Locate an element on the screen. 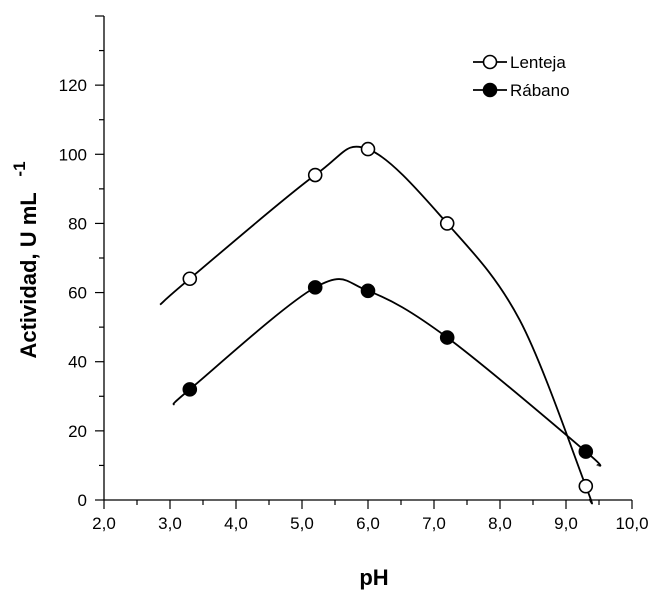 The height and width of the screenshot is (597, 662). x-tick-label: 5,0 is located at coordinates (302, 523).